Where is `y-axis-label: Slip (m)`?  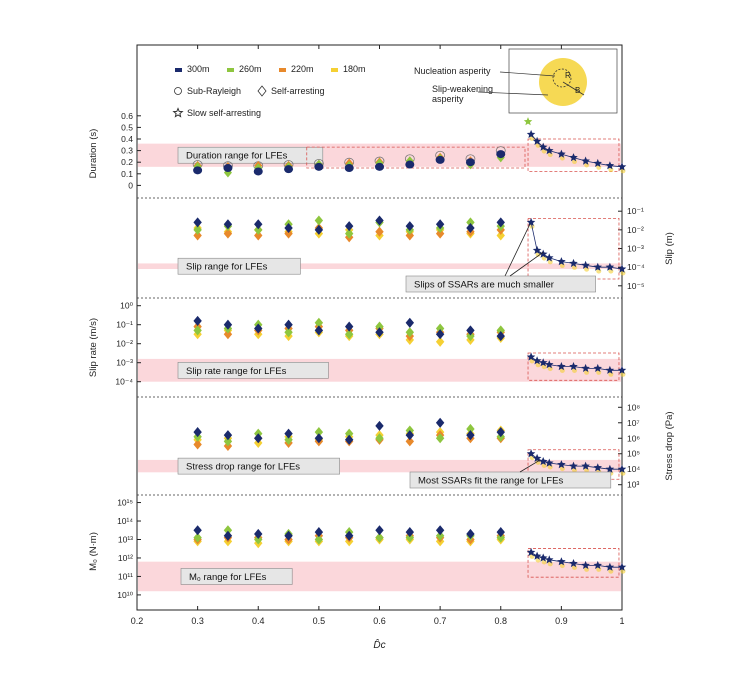 y-axis-label: Slip (m) is located at coordinates (669, 248).